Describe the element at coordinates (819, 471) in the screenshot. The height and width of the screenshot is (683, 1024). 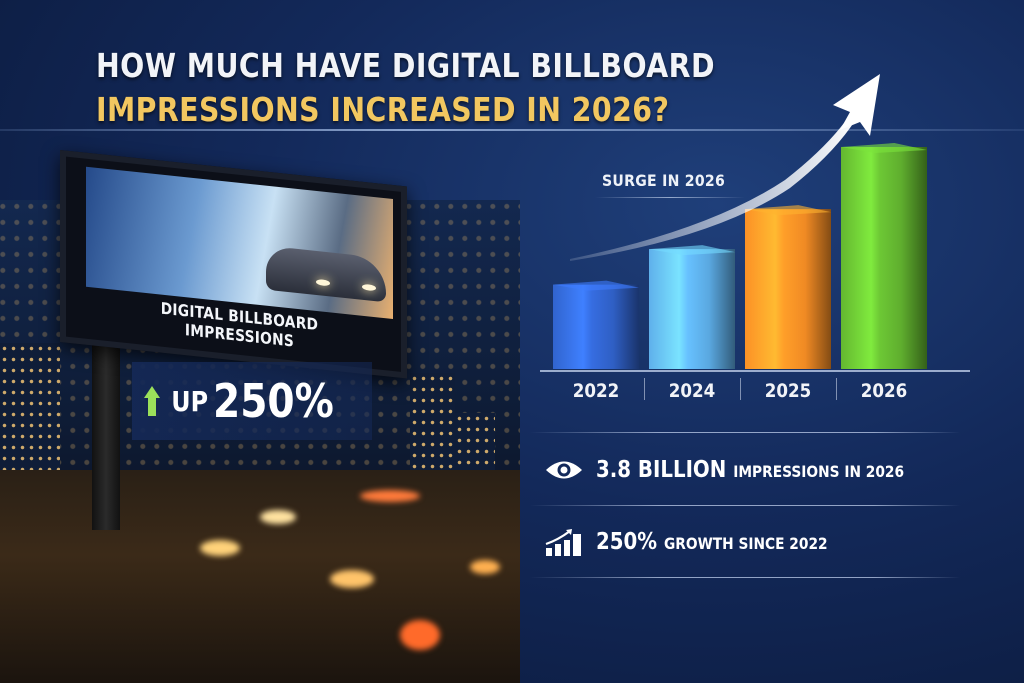
I see `stat-label: IMPRESSIONS IN 2026` at that location.